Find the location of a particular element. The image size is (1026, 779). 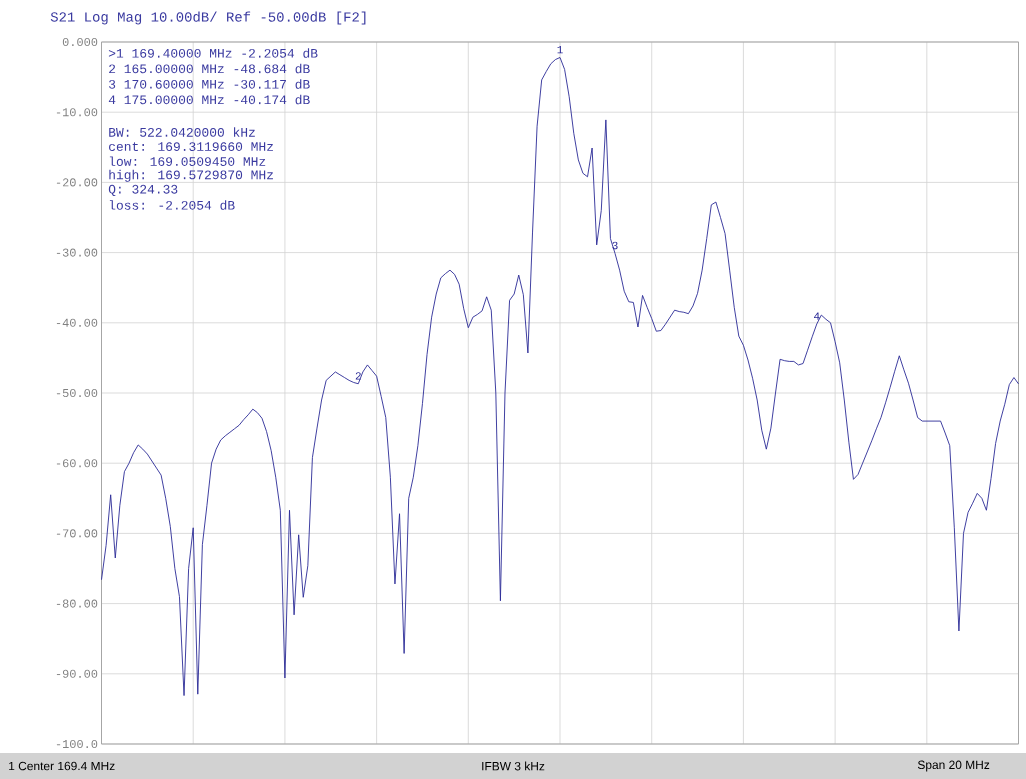

y-tick-label: -50.00 is located at coordinates (77, 393).